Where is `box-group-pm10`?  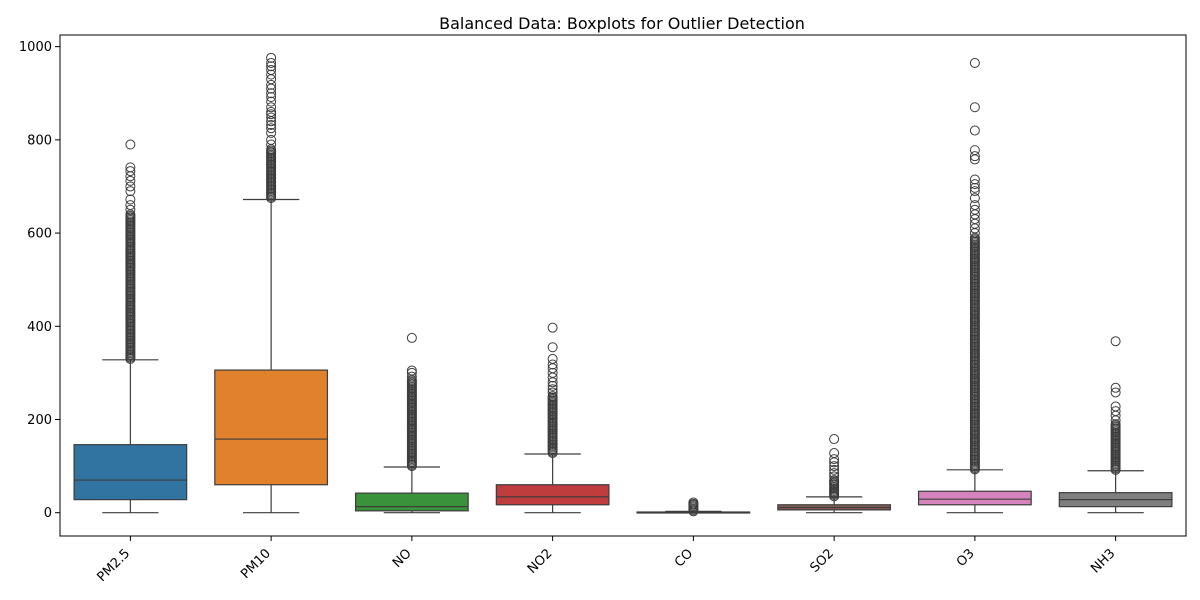
box-group-pm10 is located at coordinates (271, 283).